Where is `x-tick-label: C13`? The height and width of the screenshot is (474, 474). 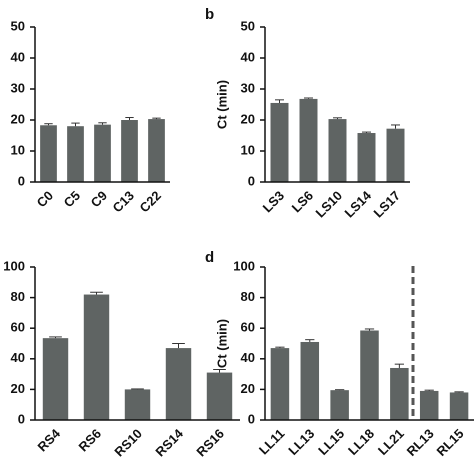 x-tick-label: C13 is located at coordinates (123, 201).